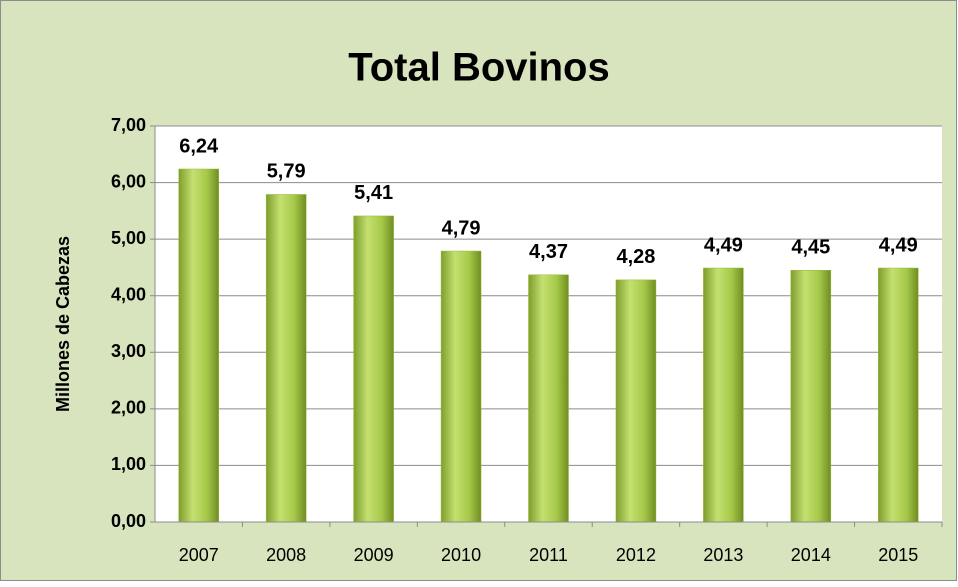 Image resolution: width=958 pixels, height=587 pixels. Describe the element at coordinates (636, 555) in the screenshot. I see `x-tick-label: 2012` at that location.